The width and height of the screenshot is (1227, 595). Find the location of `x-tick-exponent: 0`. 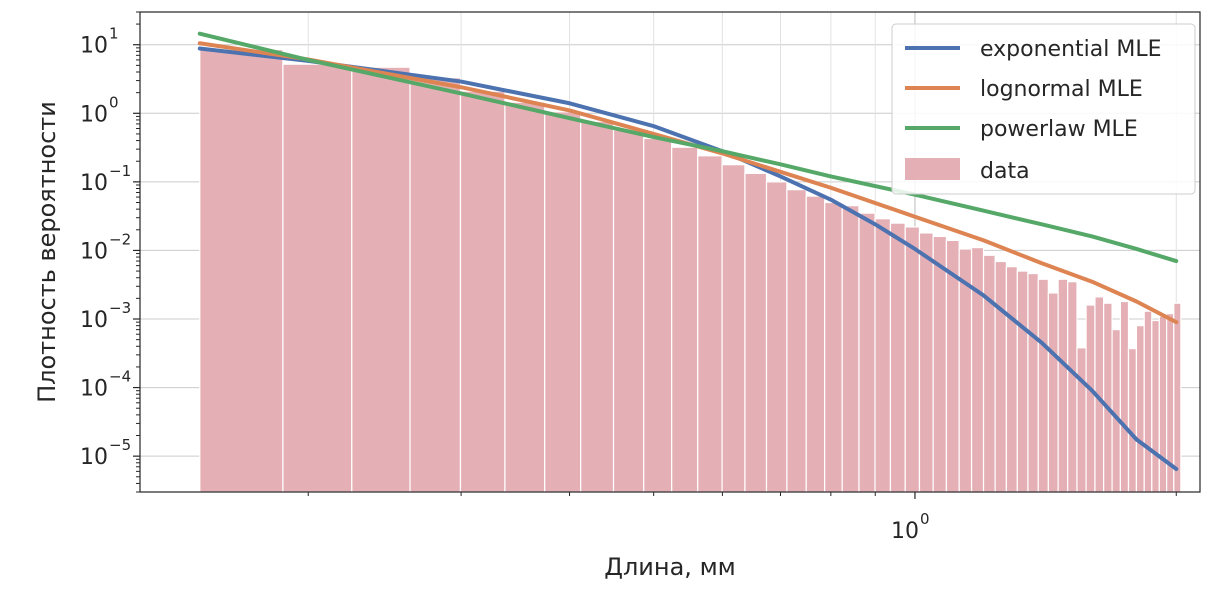

x-tick-exponent: 0 is located at coordinates (925, 519).